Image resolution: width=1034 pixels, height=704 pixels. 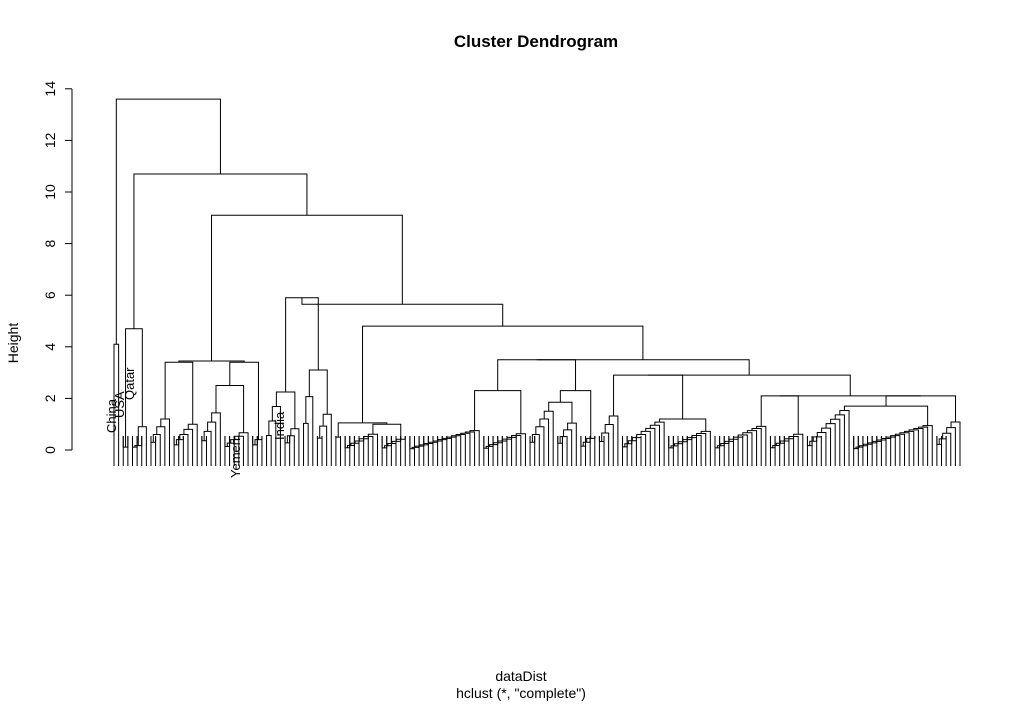 What do you see at coordinates (119, 404) in the screenshot?
I see `leaf-label: USA` at bounding box center [119, 404].